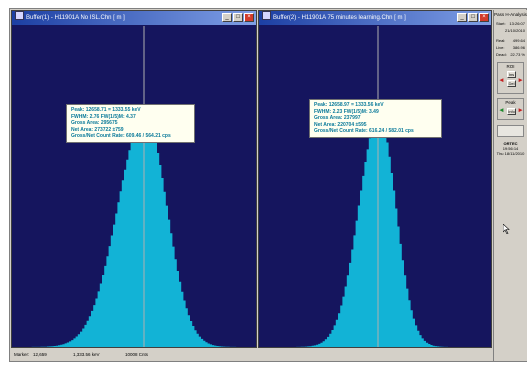 This screenshot has height=370, width=532. I want to click on window-1-title: Buffer(1) - H11901A No ISL.Chn [ m ], so click(75, 18).